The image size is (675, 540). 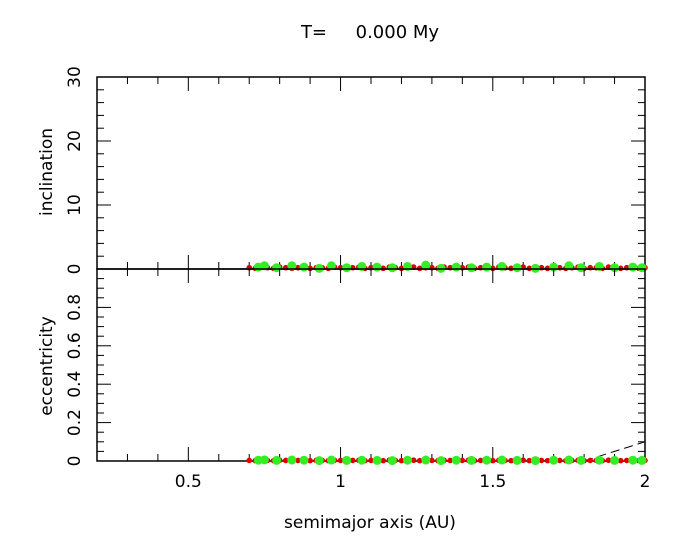 What do you see at coordinates (492, 482) in the screenshot?
I see `x-tick-label: 1.5` at bounding box center [492, 482].